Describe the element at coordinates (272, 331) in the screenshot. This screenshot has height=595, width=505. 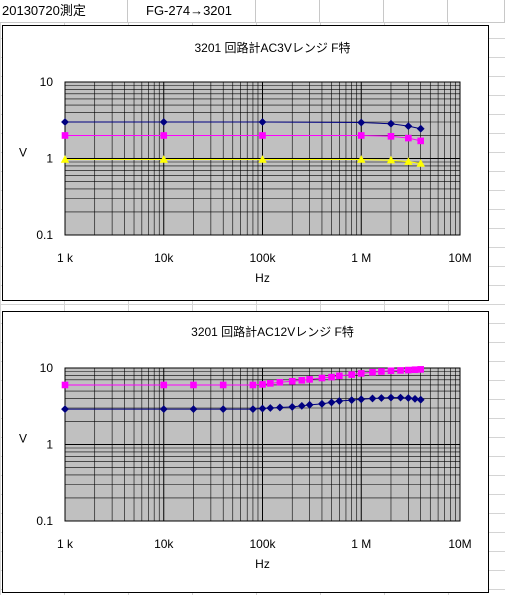
I see `chart-title: 3201 回路計AC12Vレンジ F特` at that location.